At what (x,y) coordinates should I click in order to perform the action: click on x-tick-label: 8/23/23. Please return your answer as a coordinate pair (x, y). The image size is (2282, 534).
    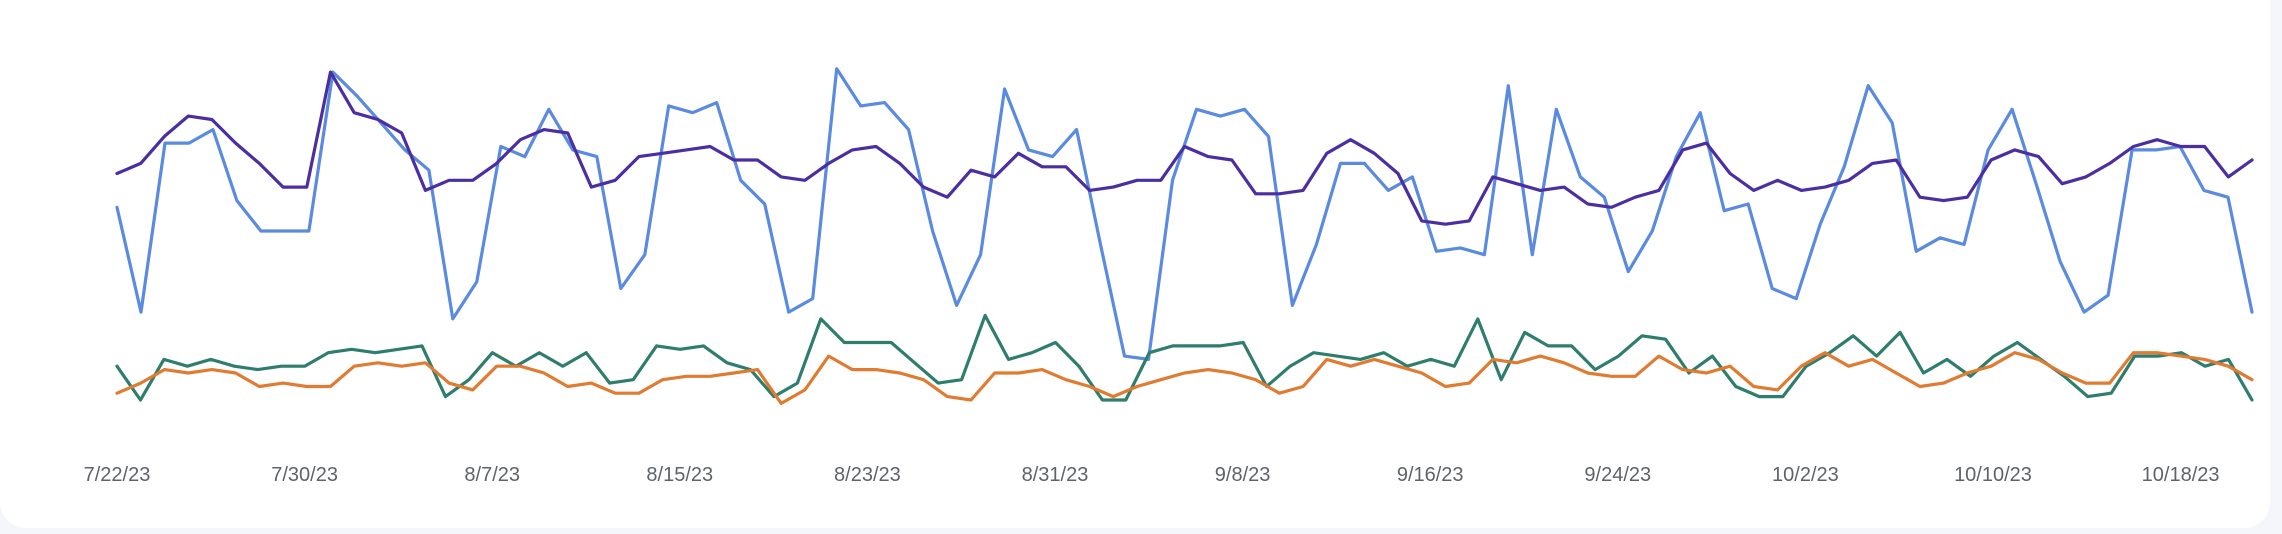
    Looking at the image, I should click on (867, 475).